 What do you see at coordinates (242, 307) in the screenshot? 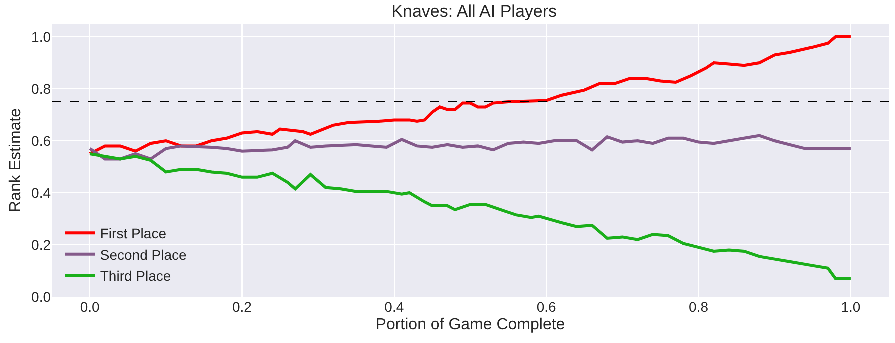
I see `x-tick-label: 0.2` at bounding box center [242, 307].